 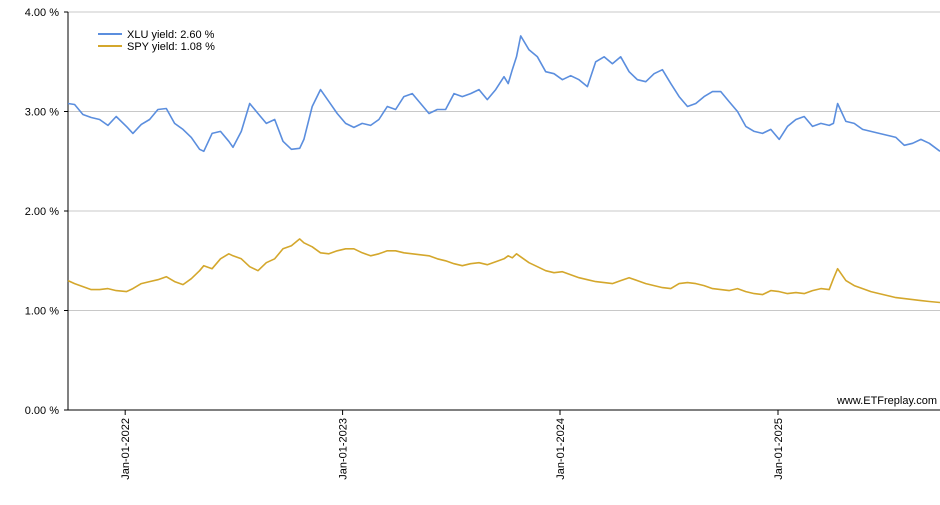 I want to click on x-tick-label-3: Jan-01-2025, so click(x=779, y=449).